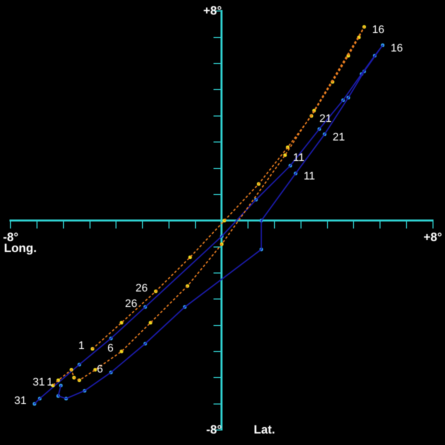 The height and width of the screenshot is (445, 445). Describe the element at coordinates (310, 176) in the screenshot. I see `annotation: 11` at that location.